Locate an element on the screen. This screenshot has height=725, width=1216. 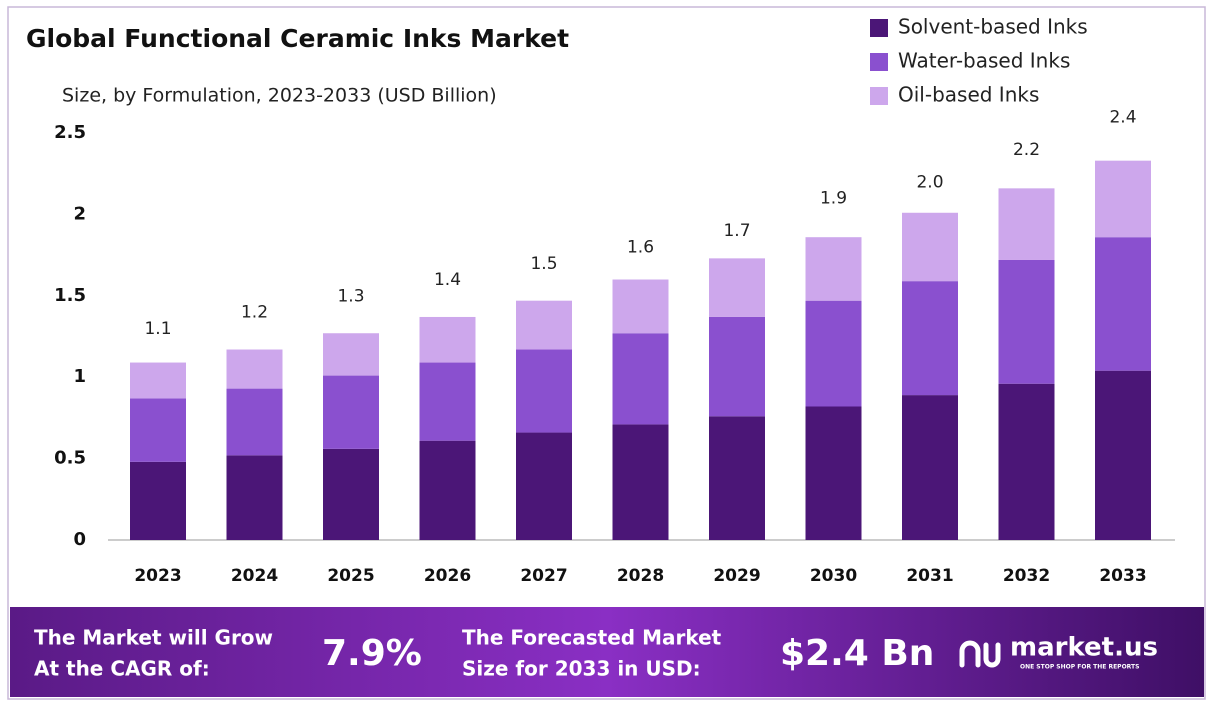
total-label: 1.5 is located at coordinates (543, 264).